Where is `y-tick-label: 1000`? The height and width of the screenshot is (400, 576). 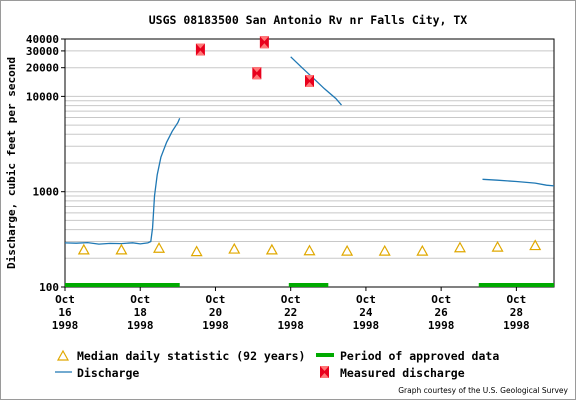 y-tick-label: 1000 is located at coordinates (46, 192).